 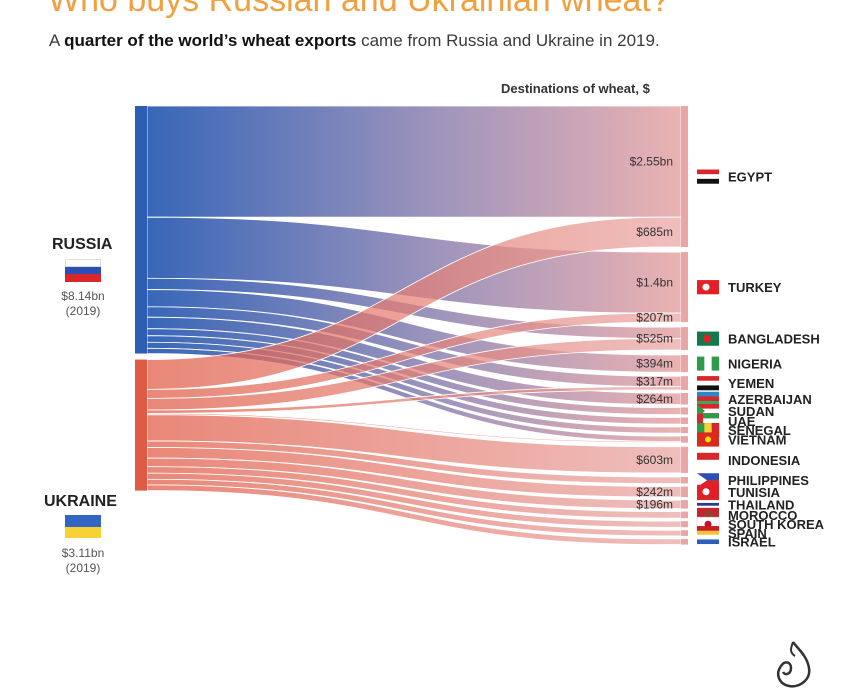 I want to click on source-year-russia: (2019), so click(x=83, y=311).